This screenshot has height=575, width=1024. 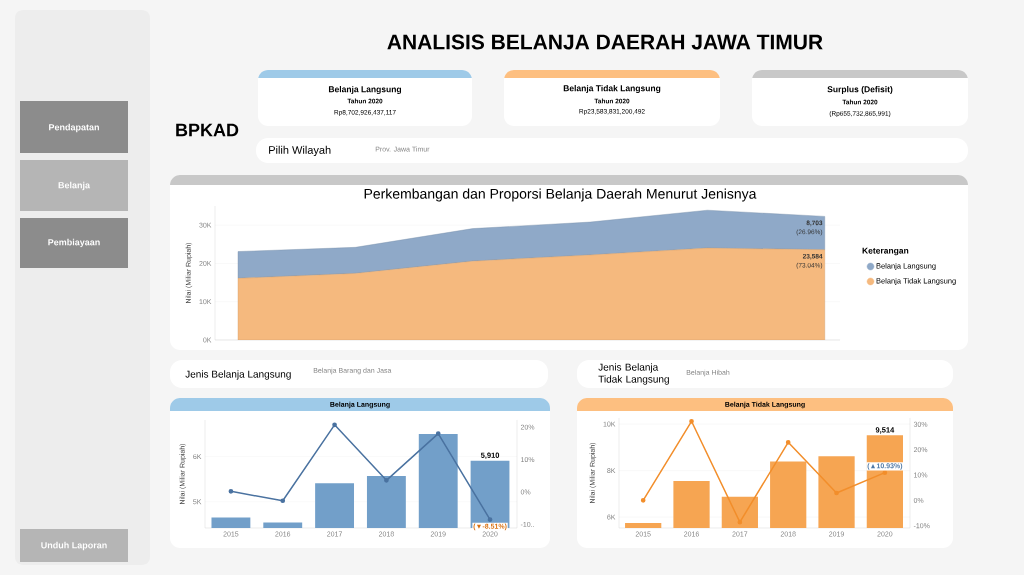 What do you see at coordinates (365, 90) in the screenshot?
I see `text: Belanja Langsung` at bounding box center [365, 90].